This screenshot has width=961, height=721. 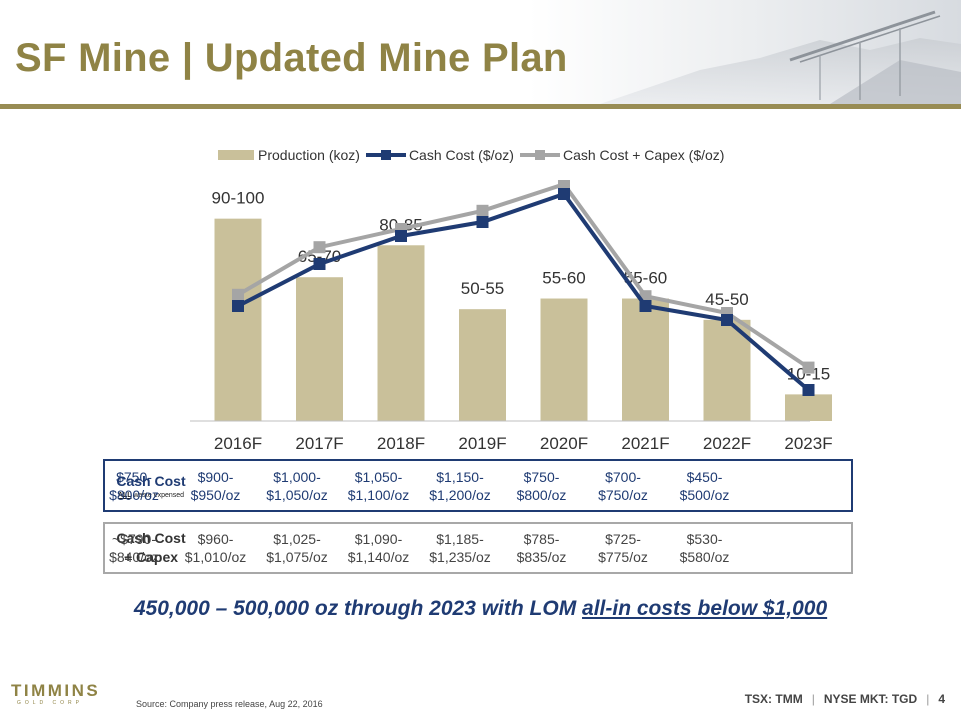 What do you see at coordinates (297, 539) in the screenshot?
I see `capex-cell-line: $1,025-` at bounding box center [297, 539].